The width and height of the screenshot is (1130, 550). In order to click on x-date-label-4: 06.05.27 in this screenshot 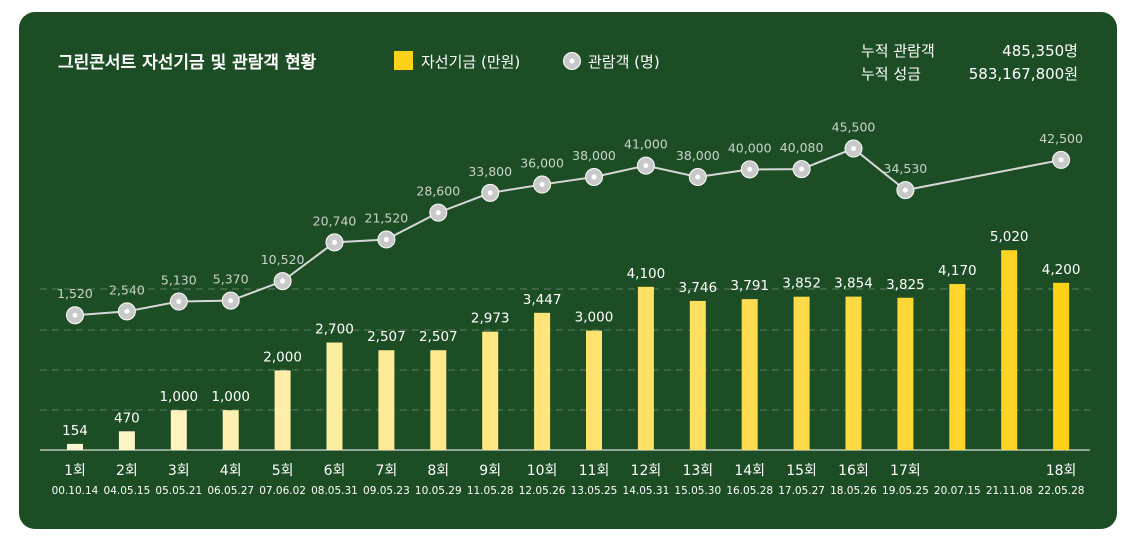, I will do `click(230, 491)`.